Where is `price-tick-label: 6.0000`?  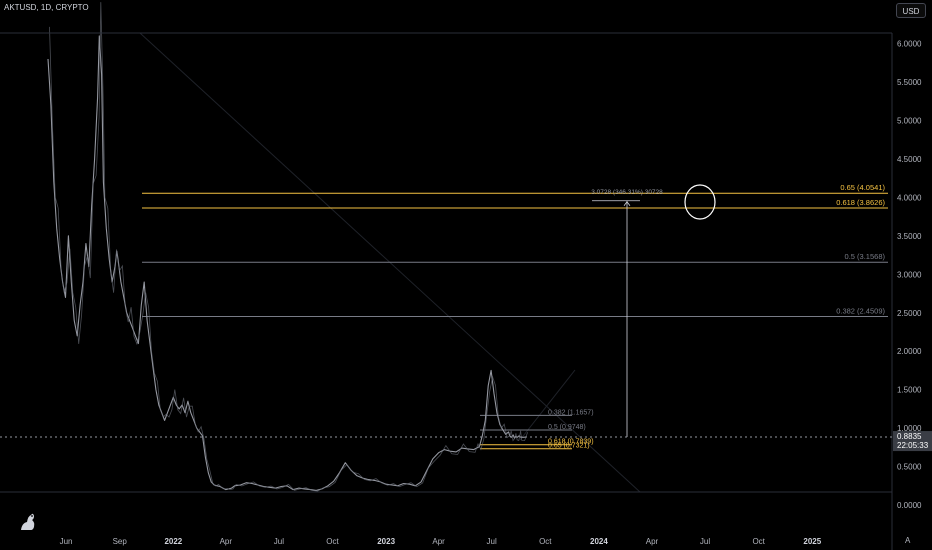 price-tick-label: 6.0000 is located at coordinates (909, 44).